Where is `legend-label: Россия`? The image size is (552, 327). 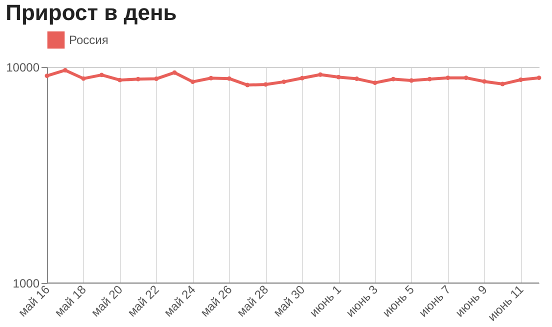
legend-label: Россия is located at coordinates (88, 40).